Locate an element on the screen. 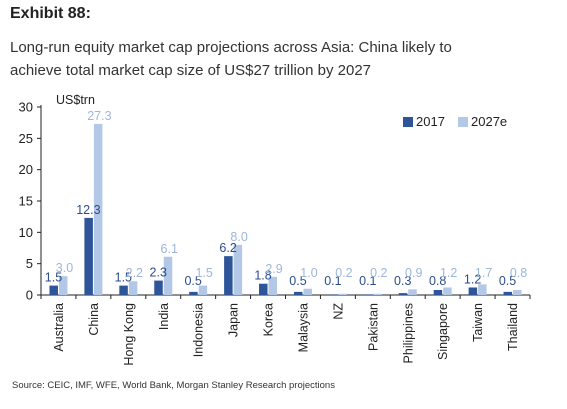  x-category-label: Australia is located at coordinates (59, 327).